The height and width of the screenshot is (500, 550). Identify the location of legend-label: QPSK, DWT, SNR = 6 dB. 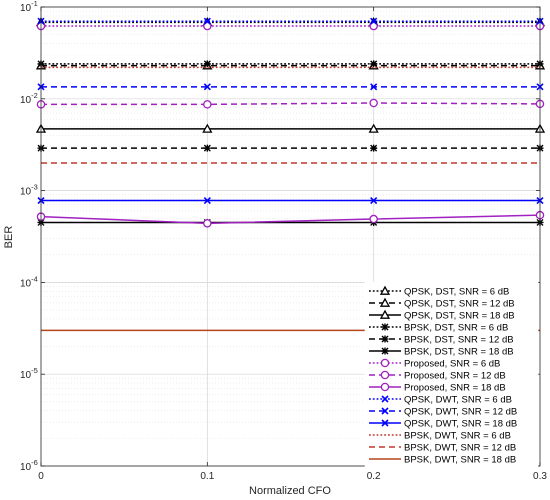
(458, 399).